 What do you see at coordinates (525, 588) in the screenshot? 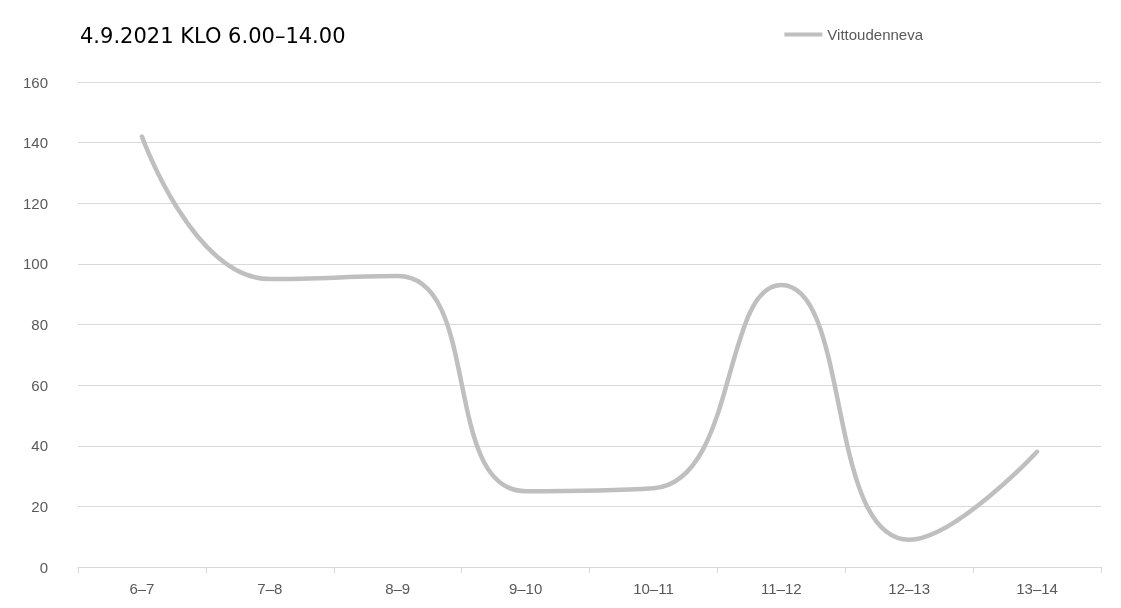
I see `x-tick-label: 9–10` at bounding box center [525, 588].